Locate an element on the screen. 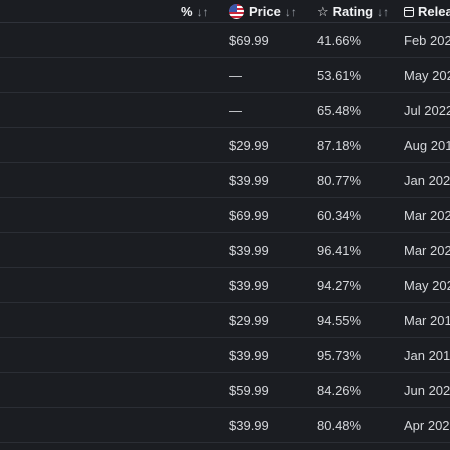 Image resolution: width=450 pixels, height=450 pixels. release-cell: Jan 202 is located at coordinates (427, 180).